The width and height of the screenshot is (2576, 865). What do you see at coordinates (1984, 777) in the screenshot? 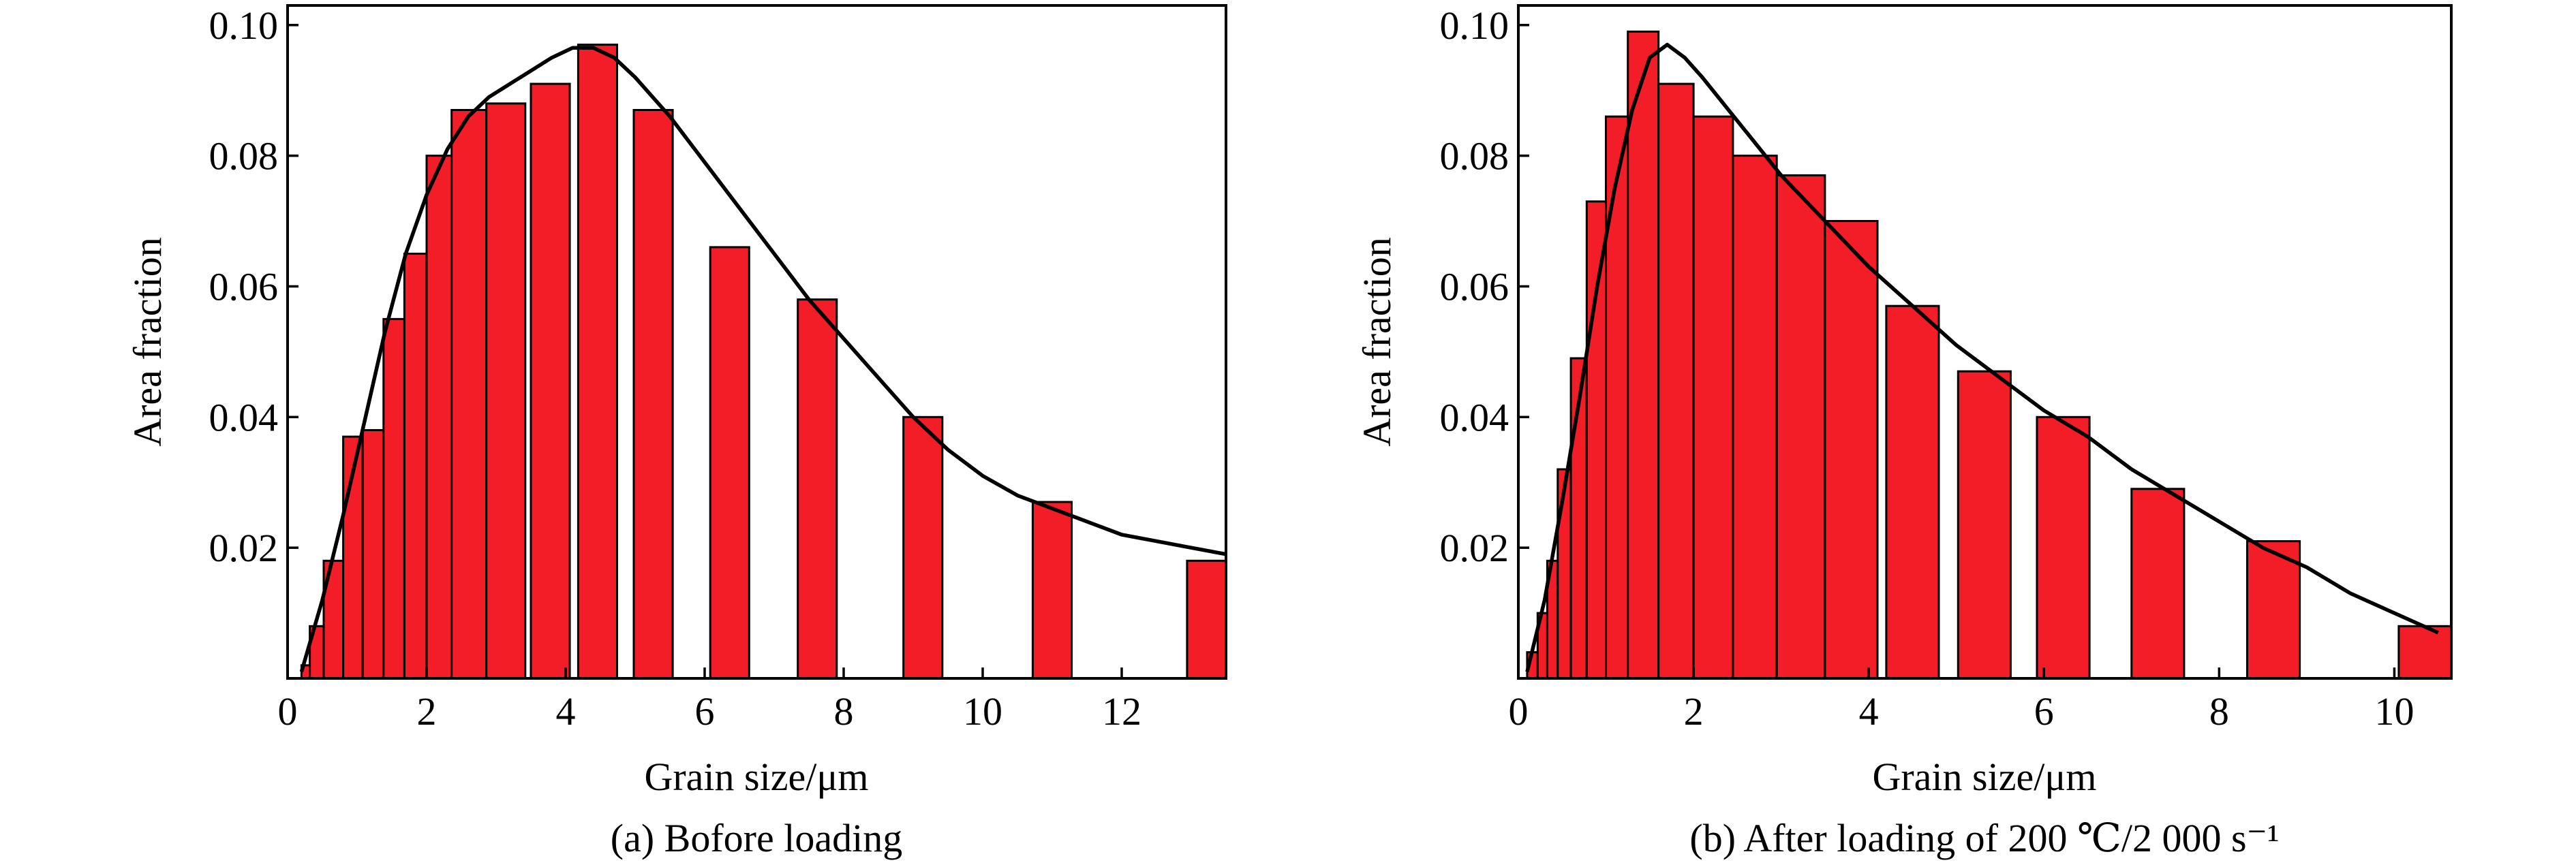
I see `panel-b-x-axis-title: Grain size/μm` at bounding box center [1984, 777].